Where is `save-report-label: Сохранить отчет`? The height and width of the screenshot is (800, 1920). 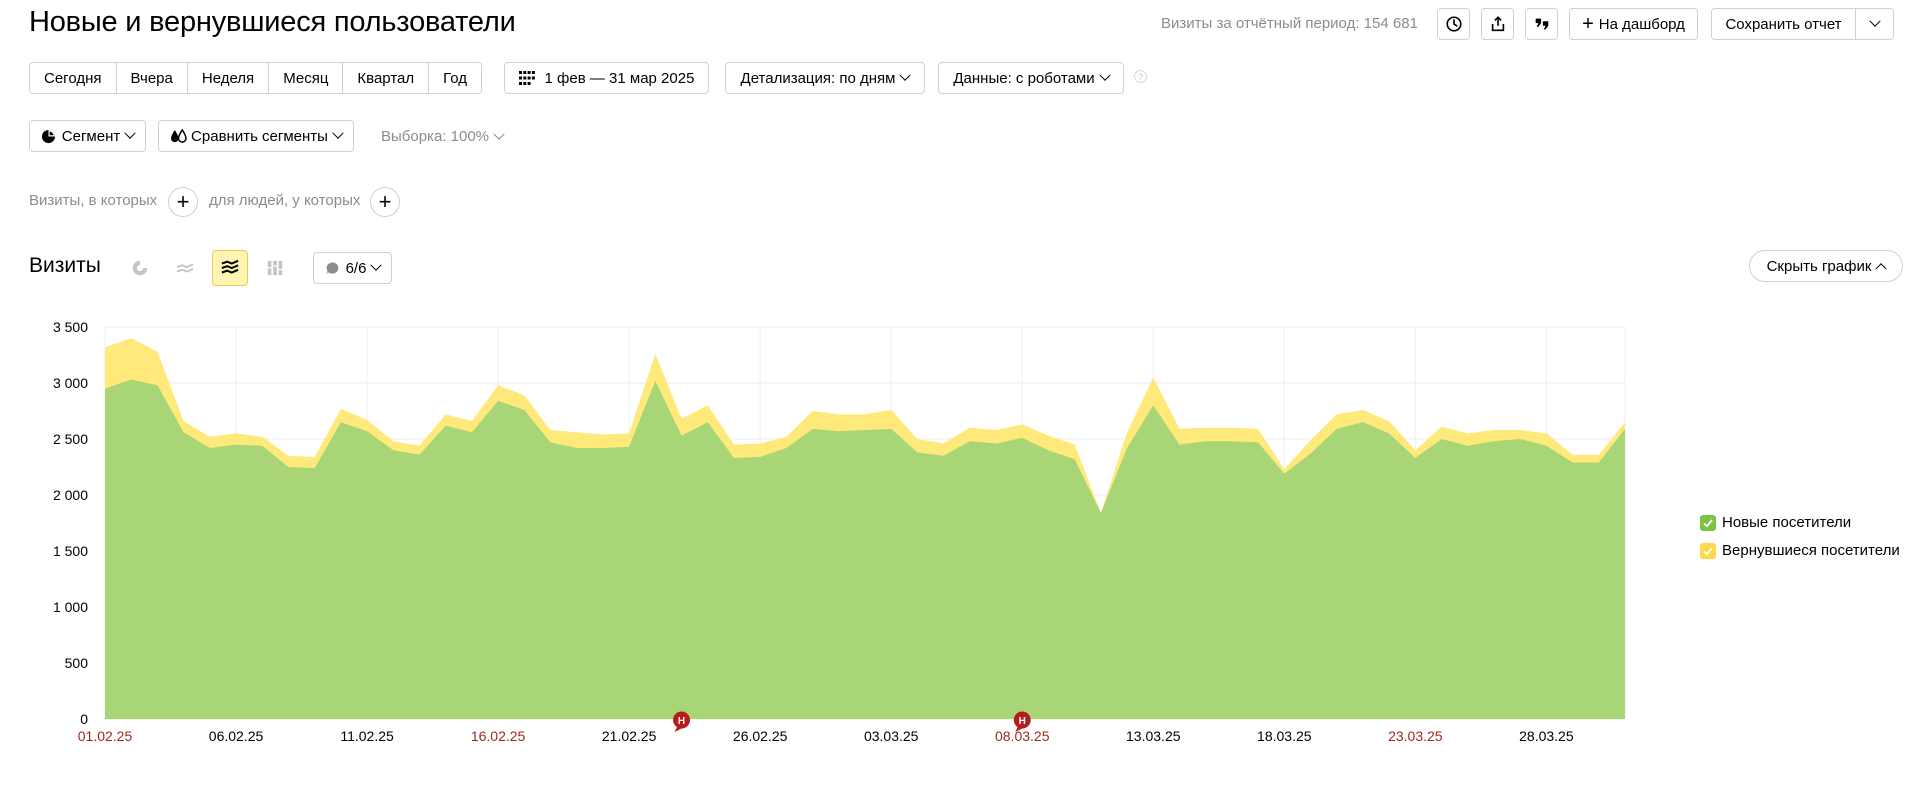
save-report-label: Сохранить отчет is located at coordinates (1783, 24).